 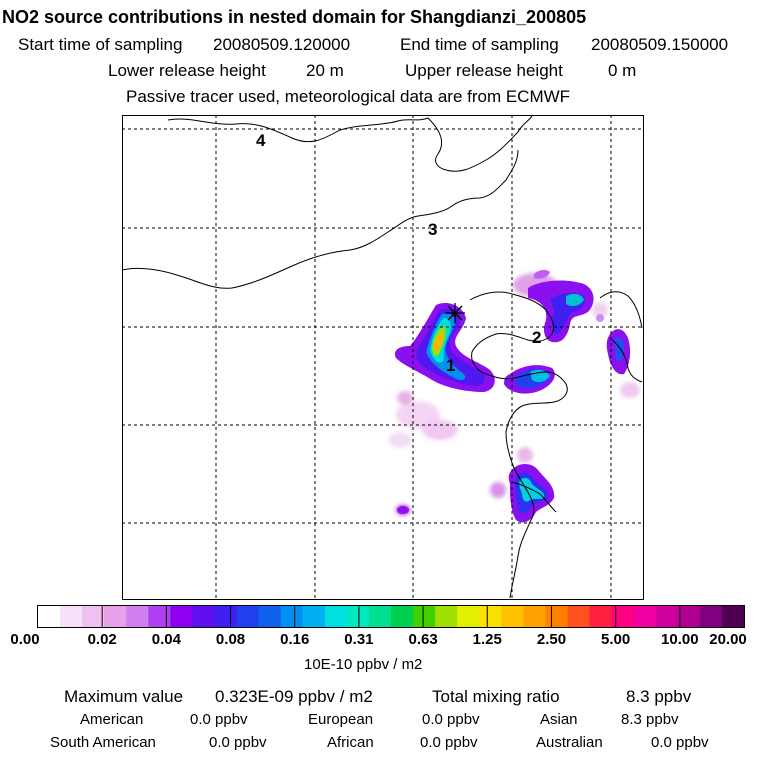 I want to click on source-asian-value: 8.3 ppbv, so click(x=650, y=719).